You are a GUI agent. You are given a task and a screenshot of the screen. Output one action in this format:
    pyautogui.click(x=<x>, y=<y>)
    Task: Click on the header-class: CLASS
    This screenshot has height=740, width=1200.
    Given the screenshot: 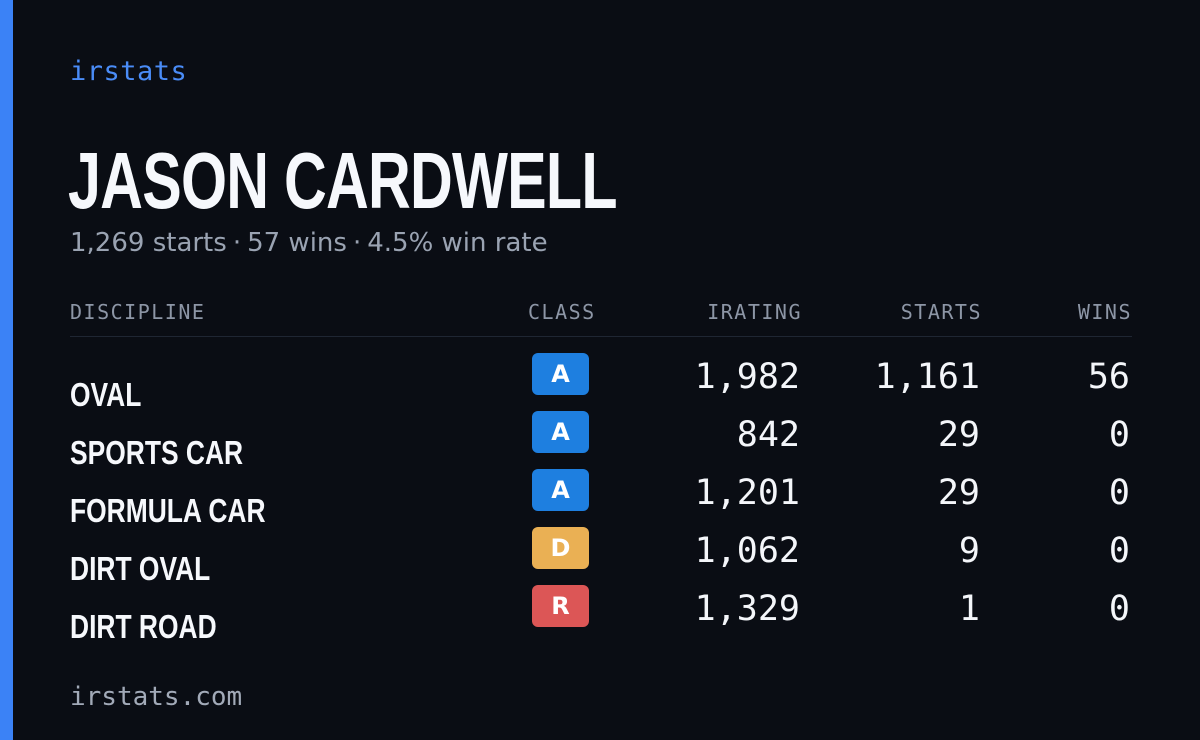 What is the action you would take?
    pyautogui.click(x=562, y=312)
    